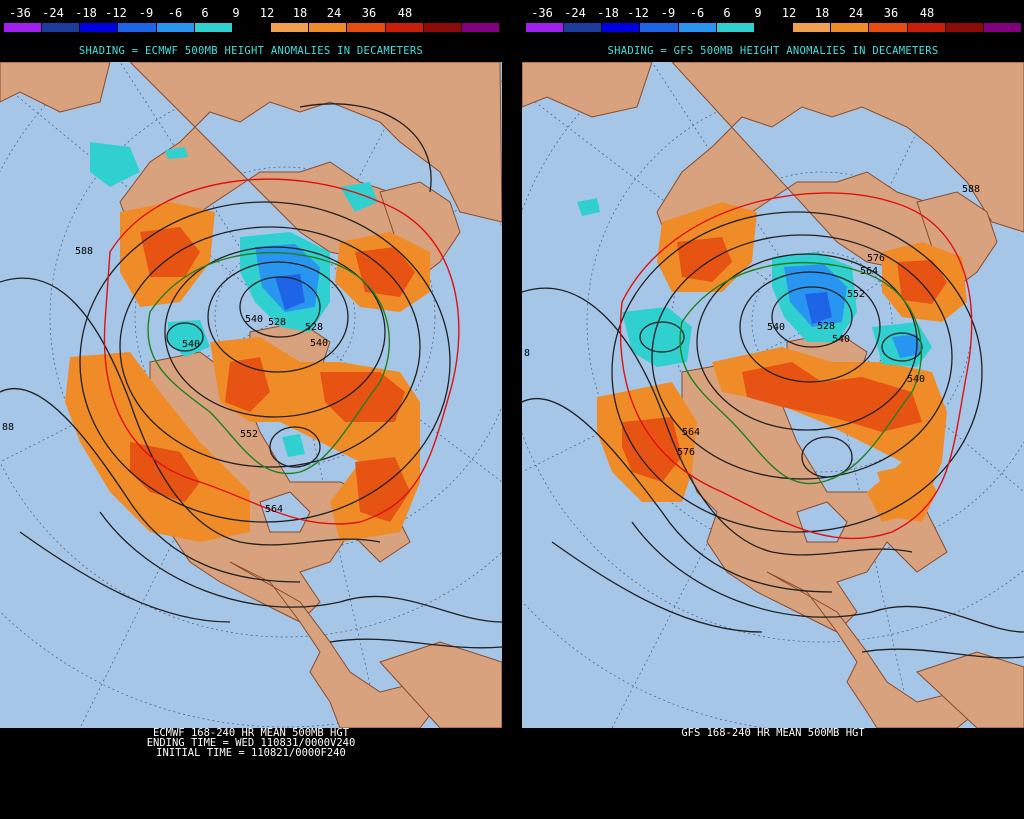 The height and width of the screenshot is (819, 1024). I want to click on caption-line-1: GFS 168-240 HR MEAN 500MB HGT, so click(773, 733).